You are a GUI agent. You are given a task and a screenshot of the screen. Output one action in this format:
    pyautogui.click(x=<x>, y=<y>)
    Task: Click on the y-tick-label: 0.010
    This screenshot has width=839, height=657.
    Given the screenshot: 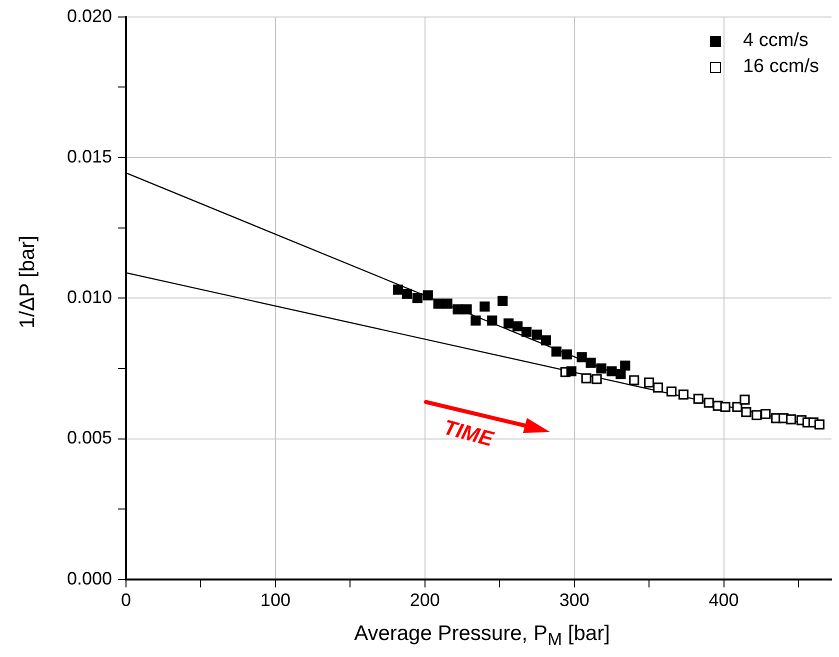 What is the action you would take?
    pyautogui.click(x=89, y=297)
    